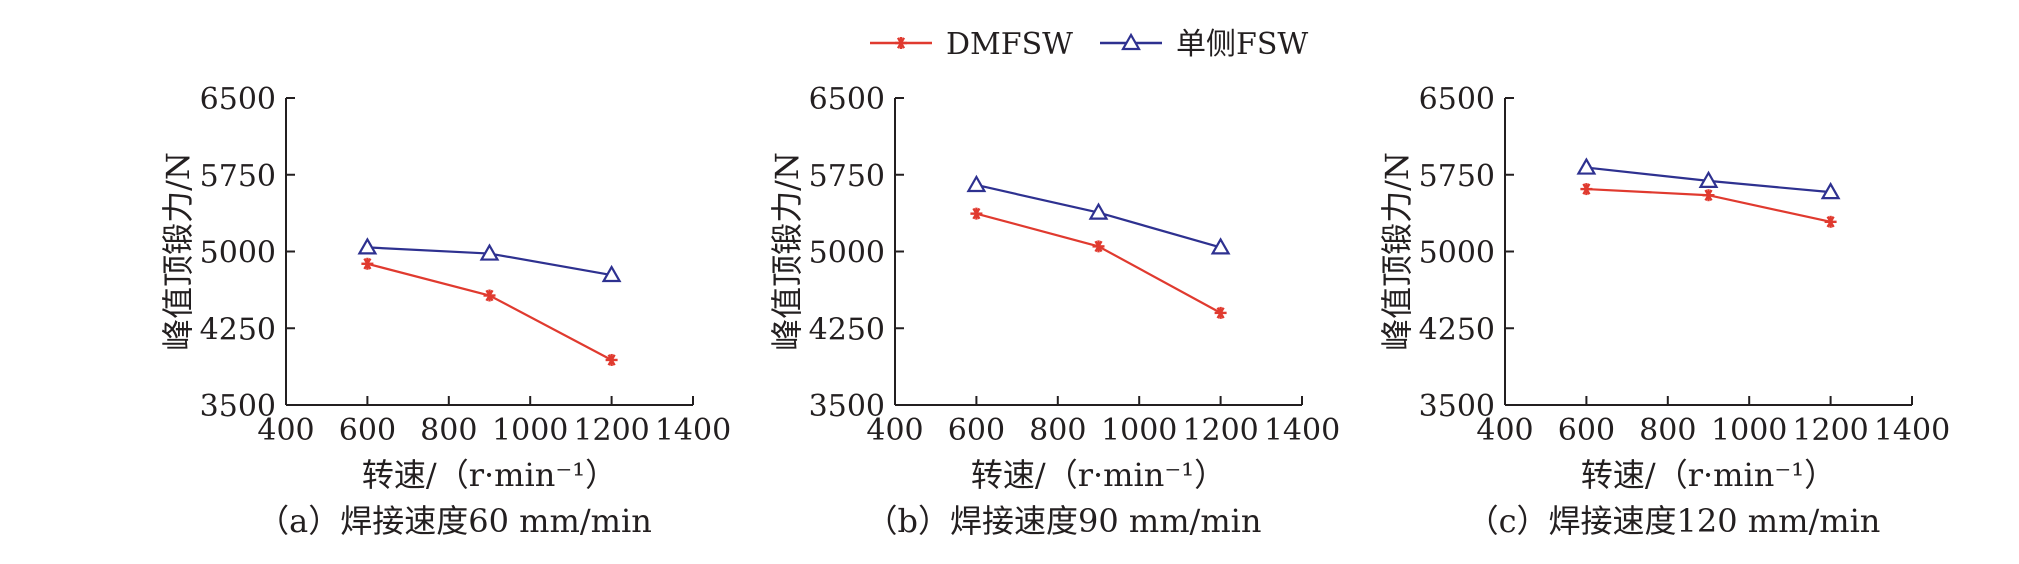 The height and width of the screenshot is (564, 2019). What do you see at coordinates (1674, 521) in the screenshot?
I see `panel-caption: （c）焊接速度120 mm/min` at bounding box center [1674, 521].